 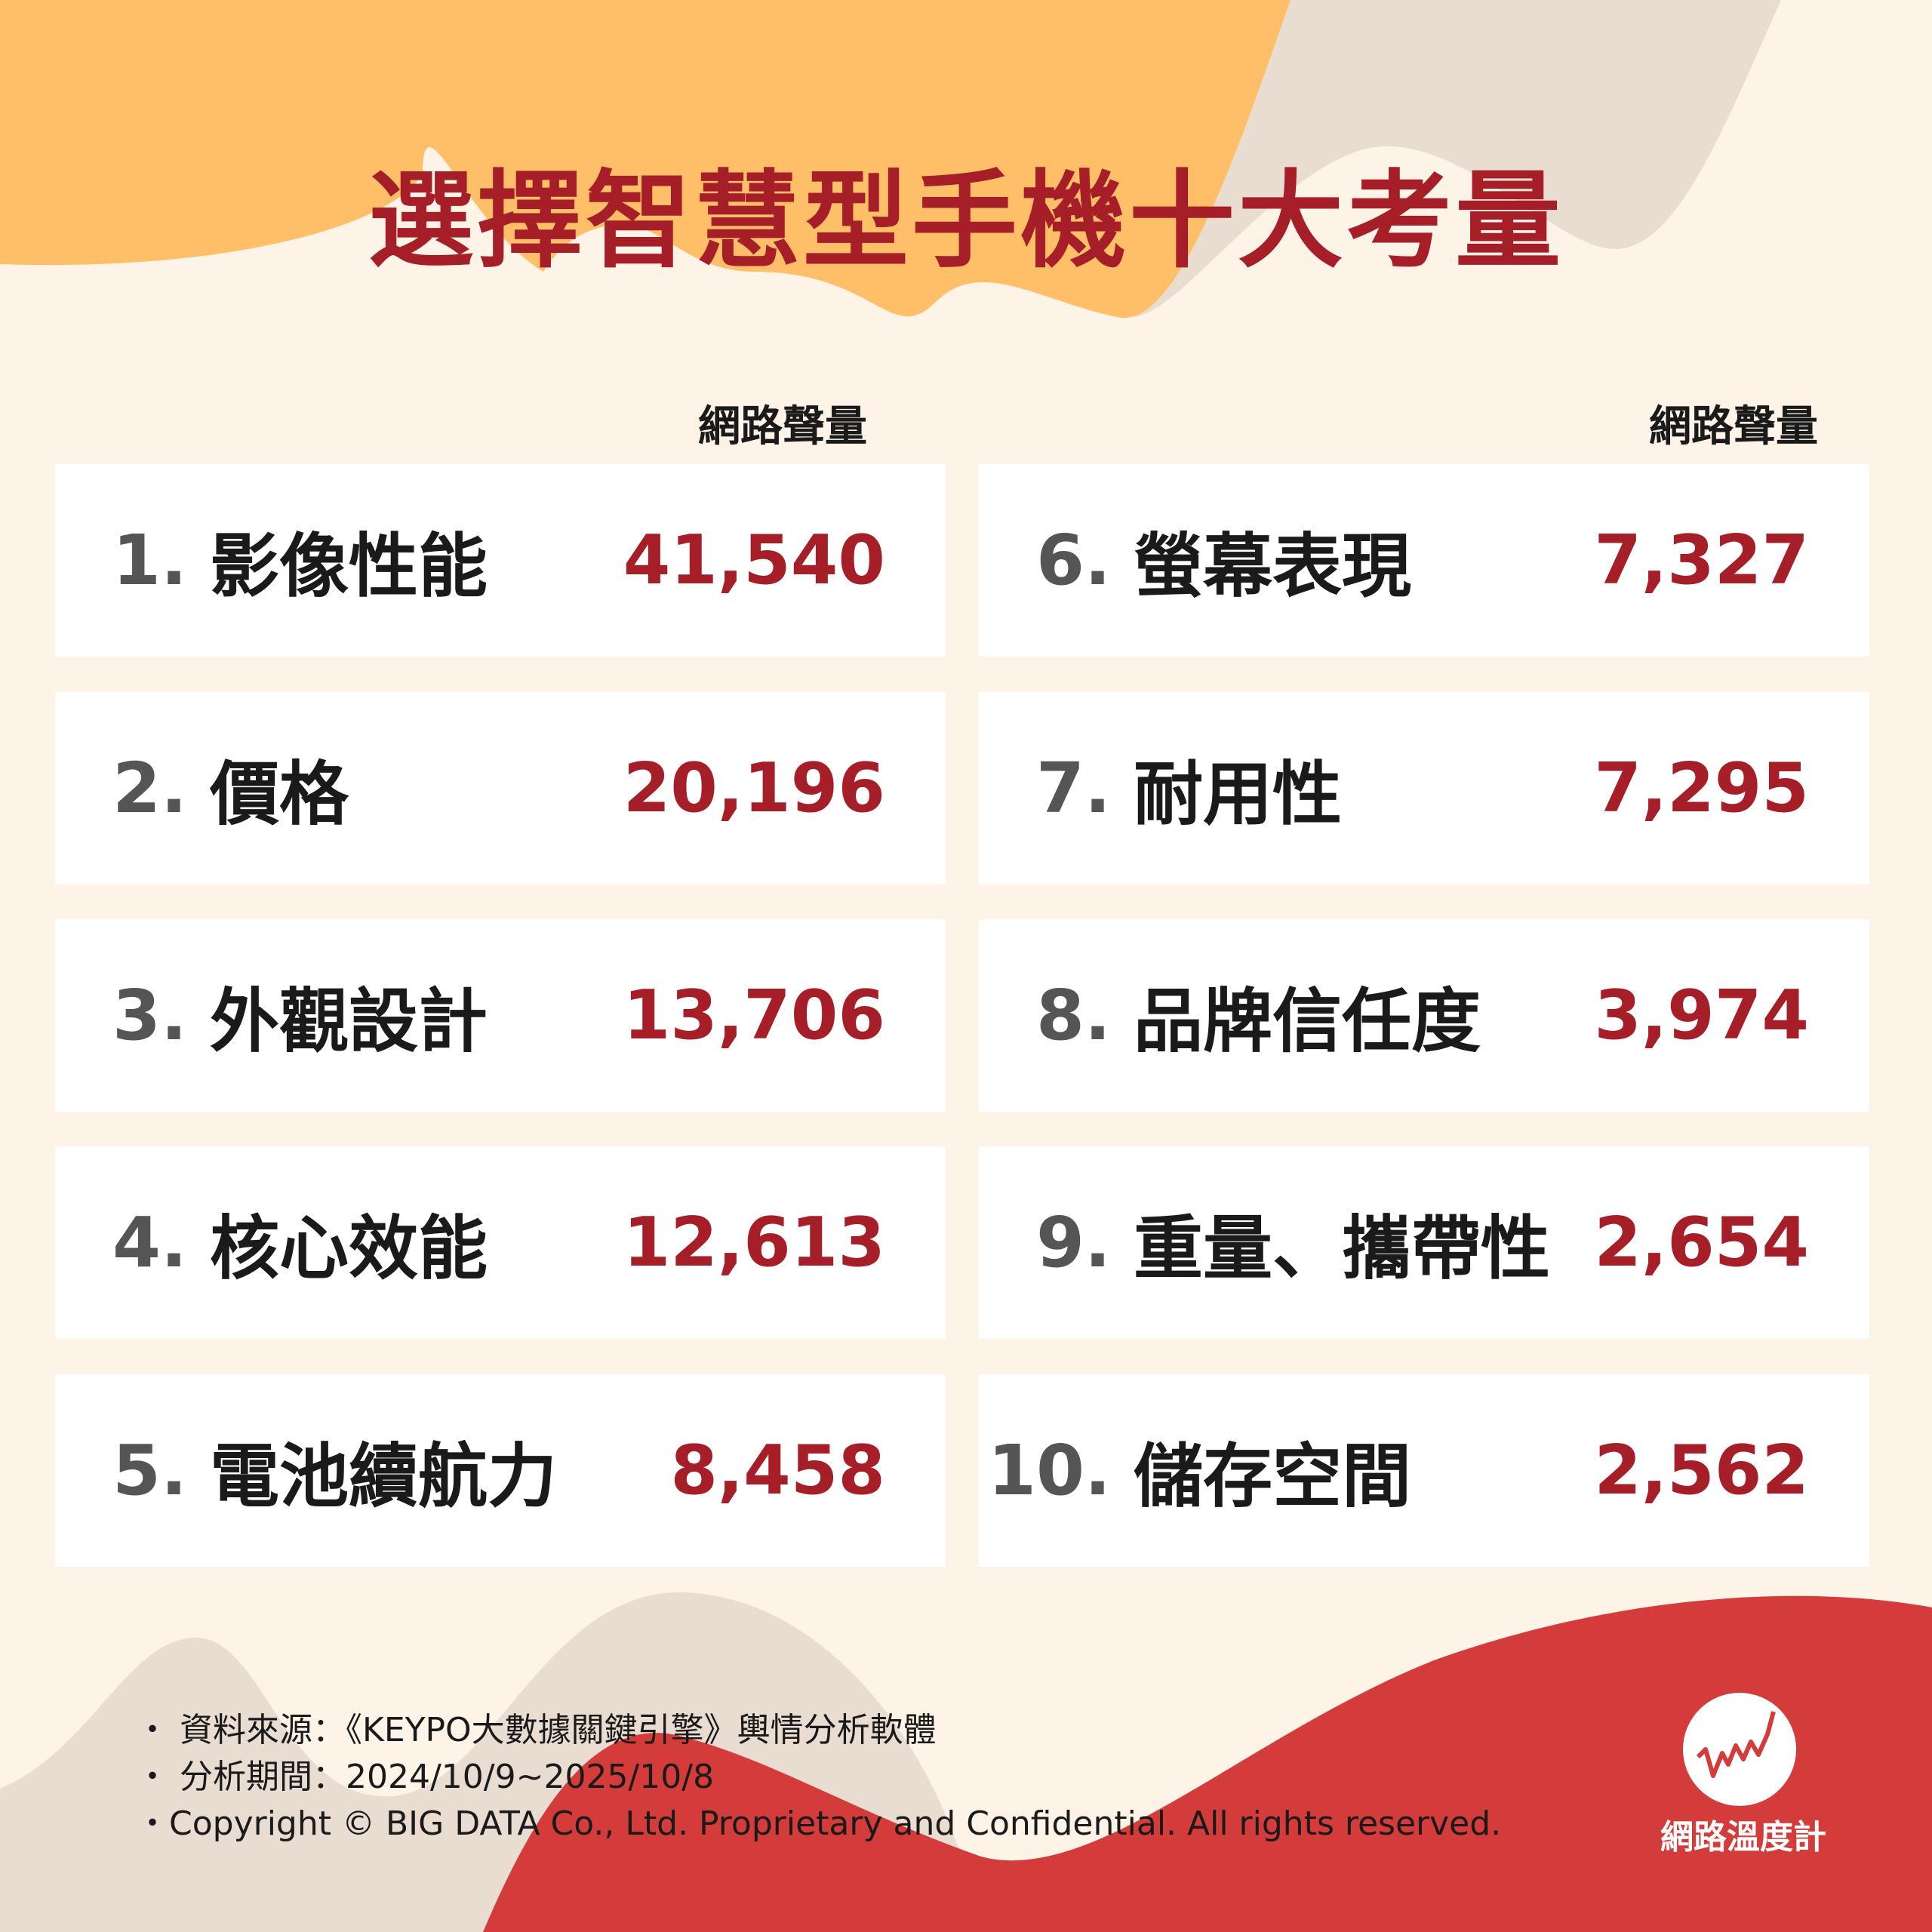 What do you see at coordinates (500, 1242) in the screenshot?
I see `ranking-card-4: 4. 核心效能 12,613` at bounding box center [500, 1242].